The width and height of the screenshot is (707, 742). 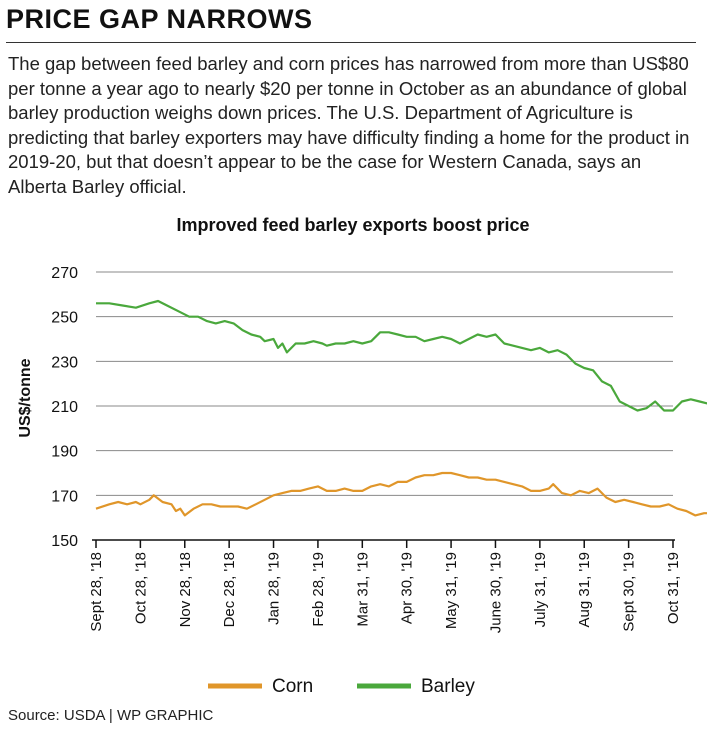 What do you see at coordinates (96, 592) in the screenshot?
I see `x-tick-label: Sept 28, '18` at bounding box center [96, 592].